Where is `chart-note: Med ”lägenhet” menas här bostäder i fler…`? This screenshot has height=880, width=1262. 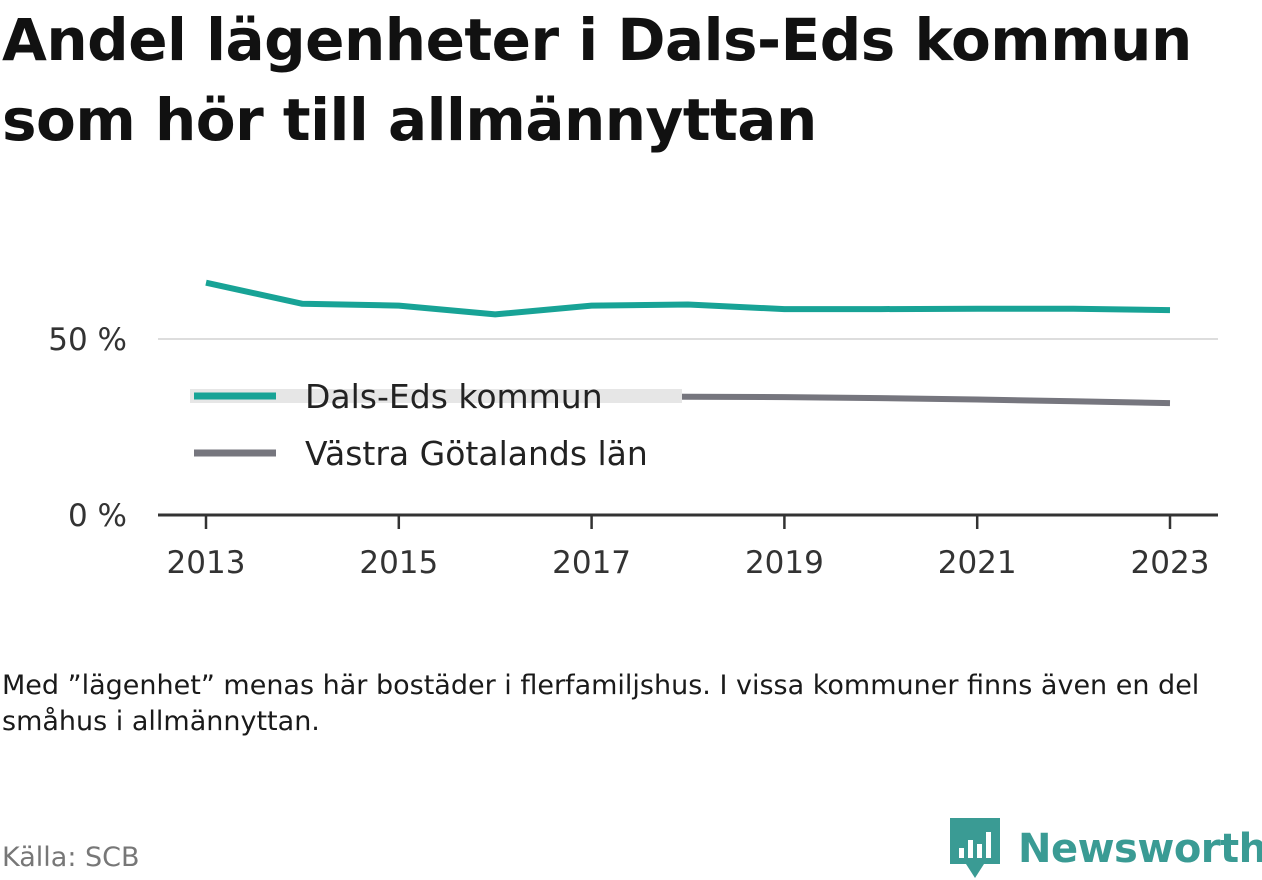
chart-note: Med ”lägenhet” menas här bostäder i fler… is located at coordinates (601, 703).